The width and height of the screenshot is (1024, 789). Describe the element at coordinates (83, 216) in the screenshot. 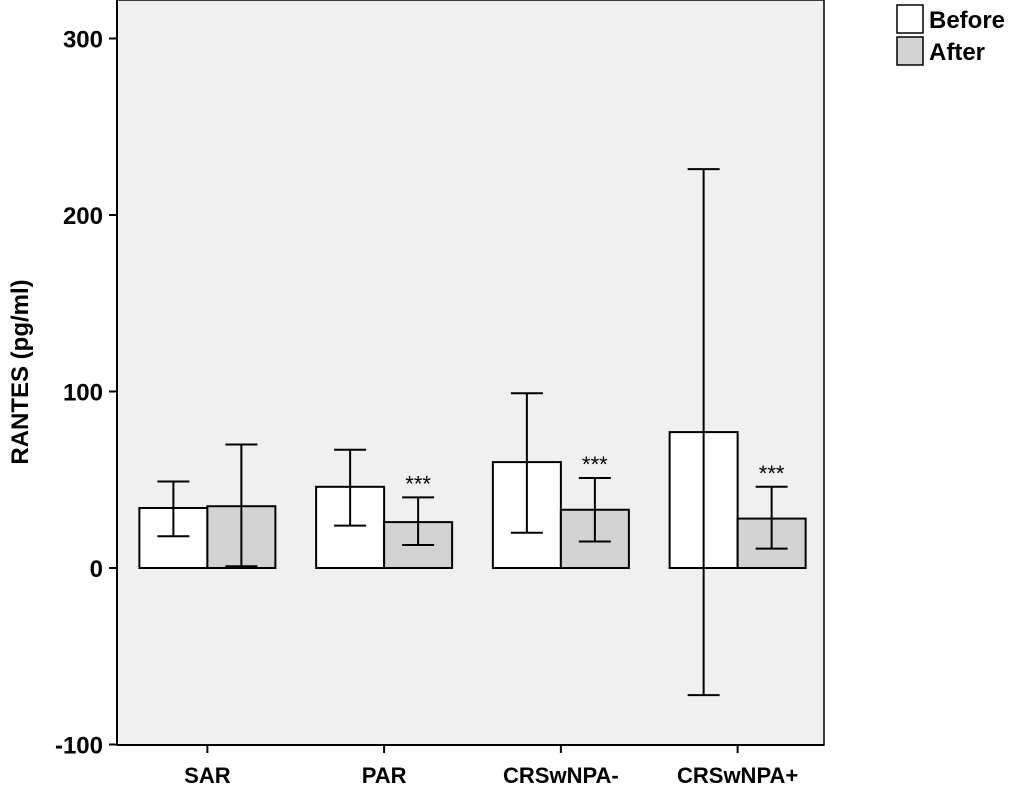

I see `y-tick-label: 200` at that location.